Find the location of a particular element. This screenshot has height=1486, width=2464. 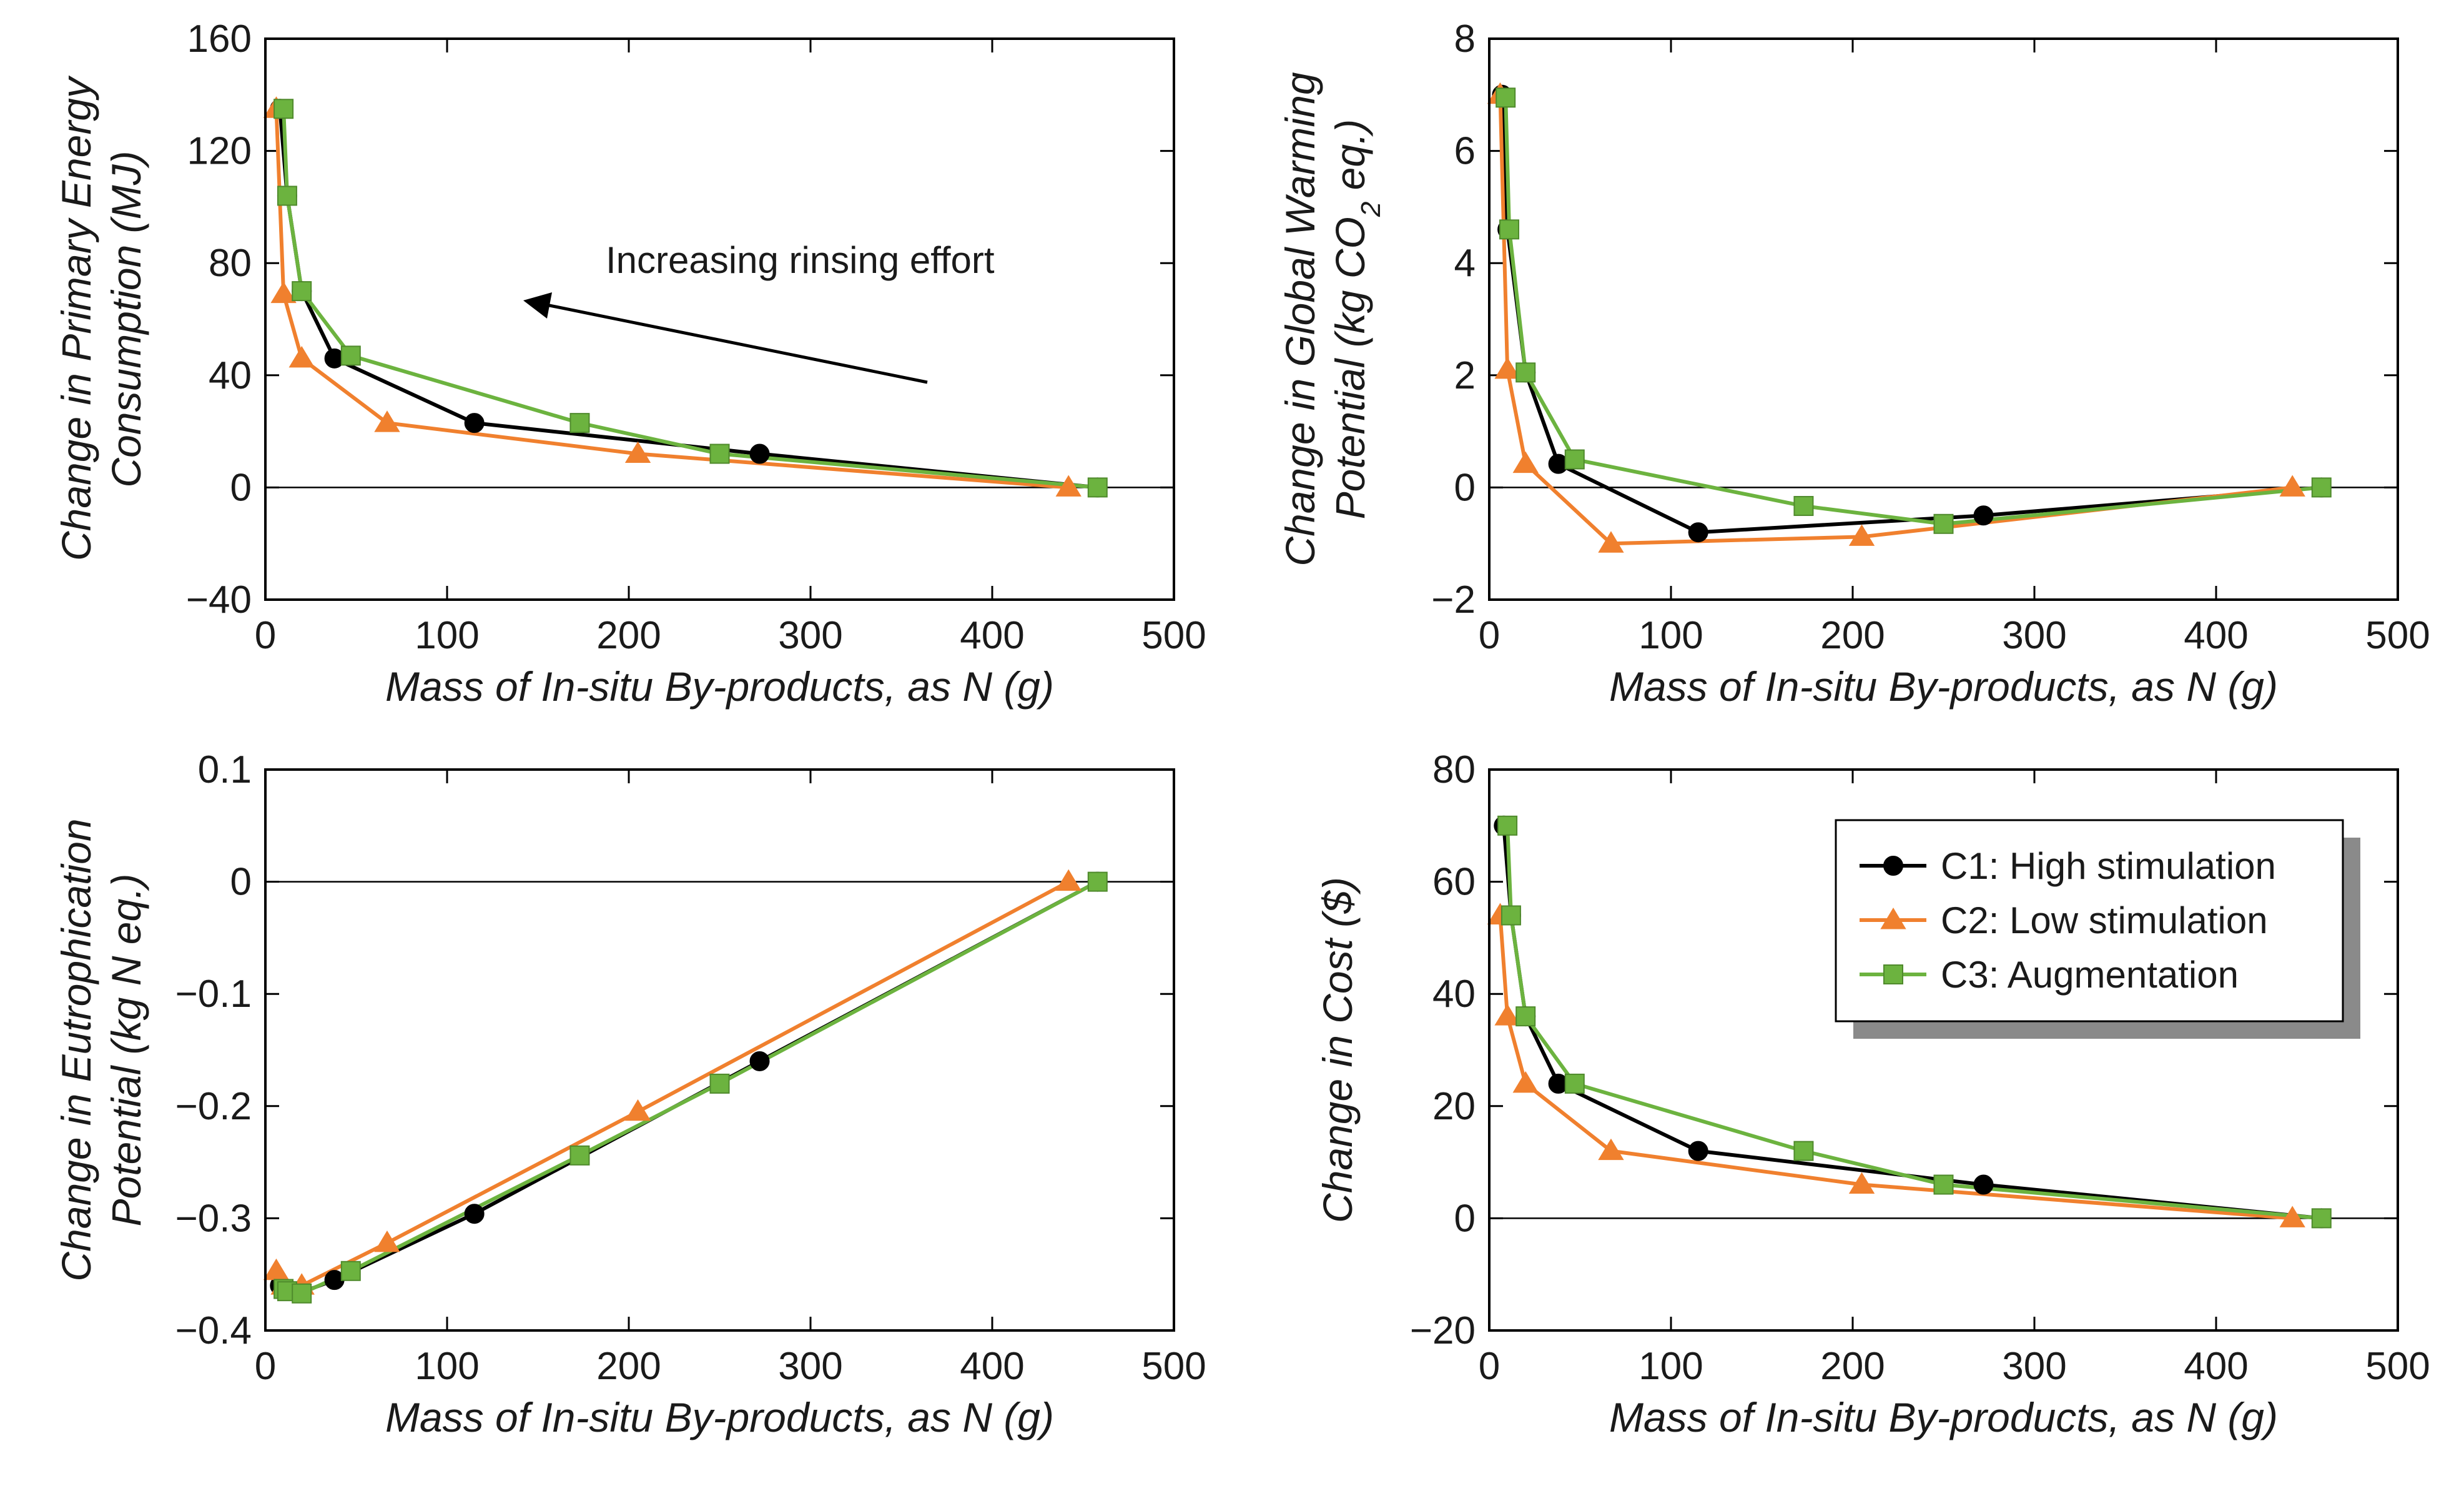

y-tick-label: 8 is located at coordinates (1465, 39).